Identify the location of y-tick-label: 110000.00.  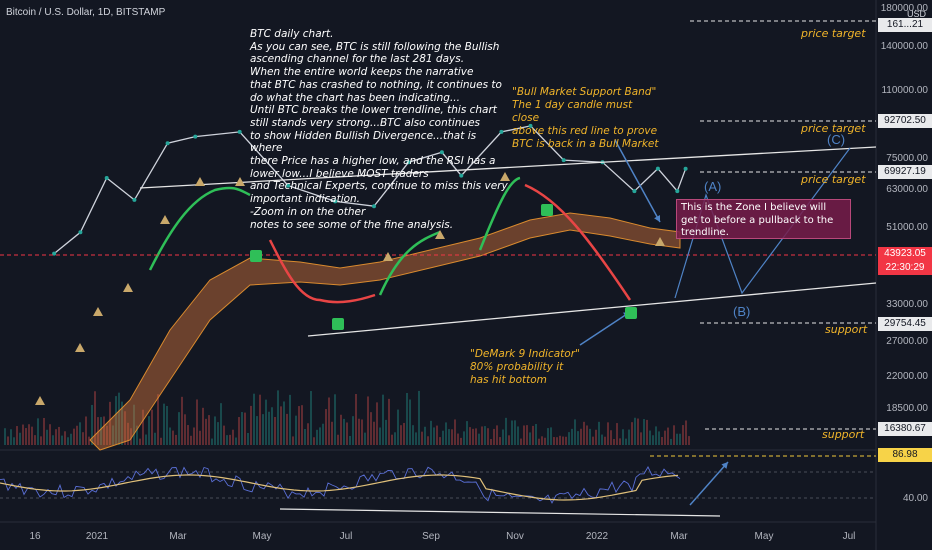
(904, 90).